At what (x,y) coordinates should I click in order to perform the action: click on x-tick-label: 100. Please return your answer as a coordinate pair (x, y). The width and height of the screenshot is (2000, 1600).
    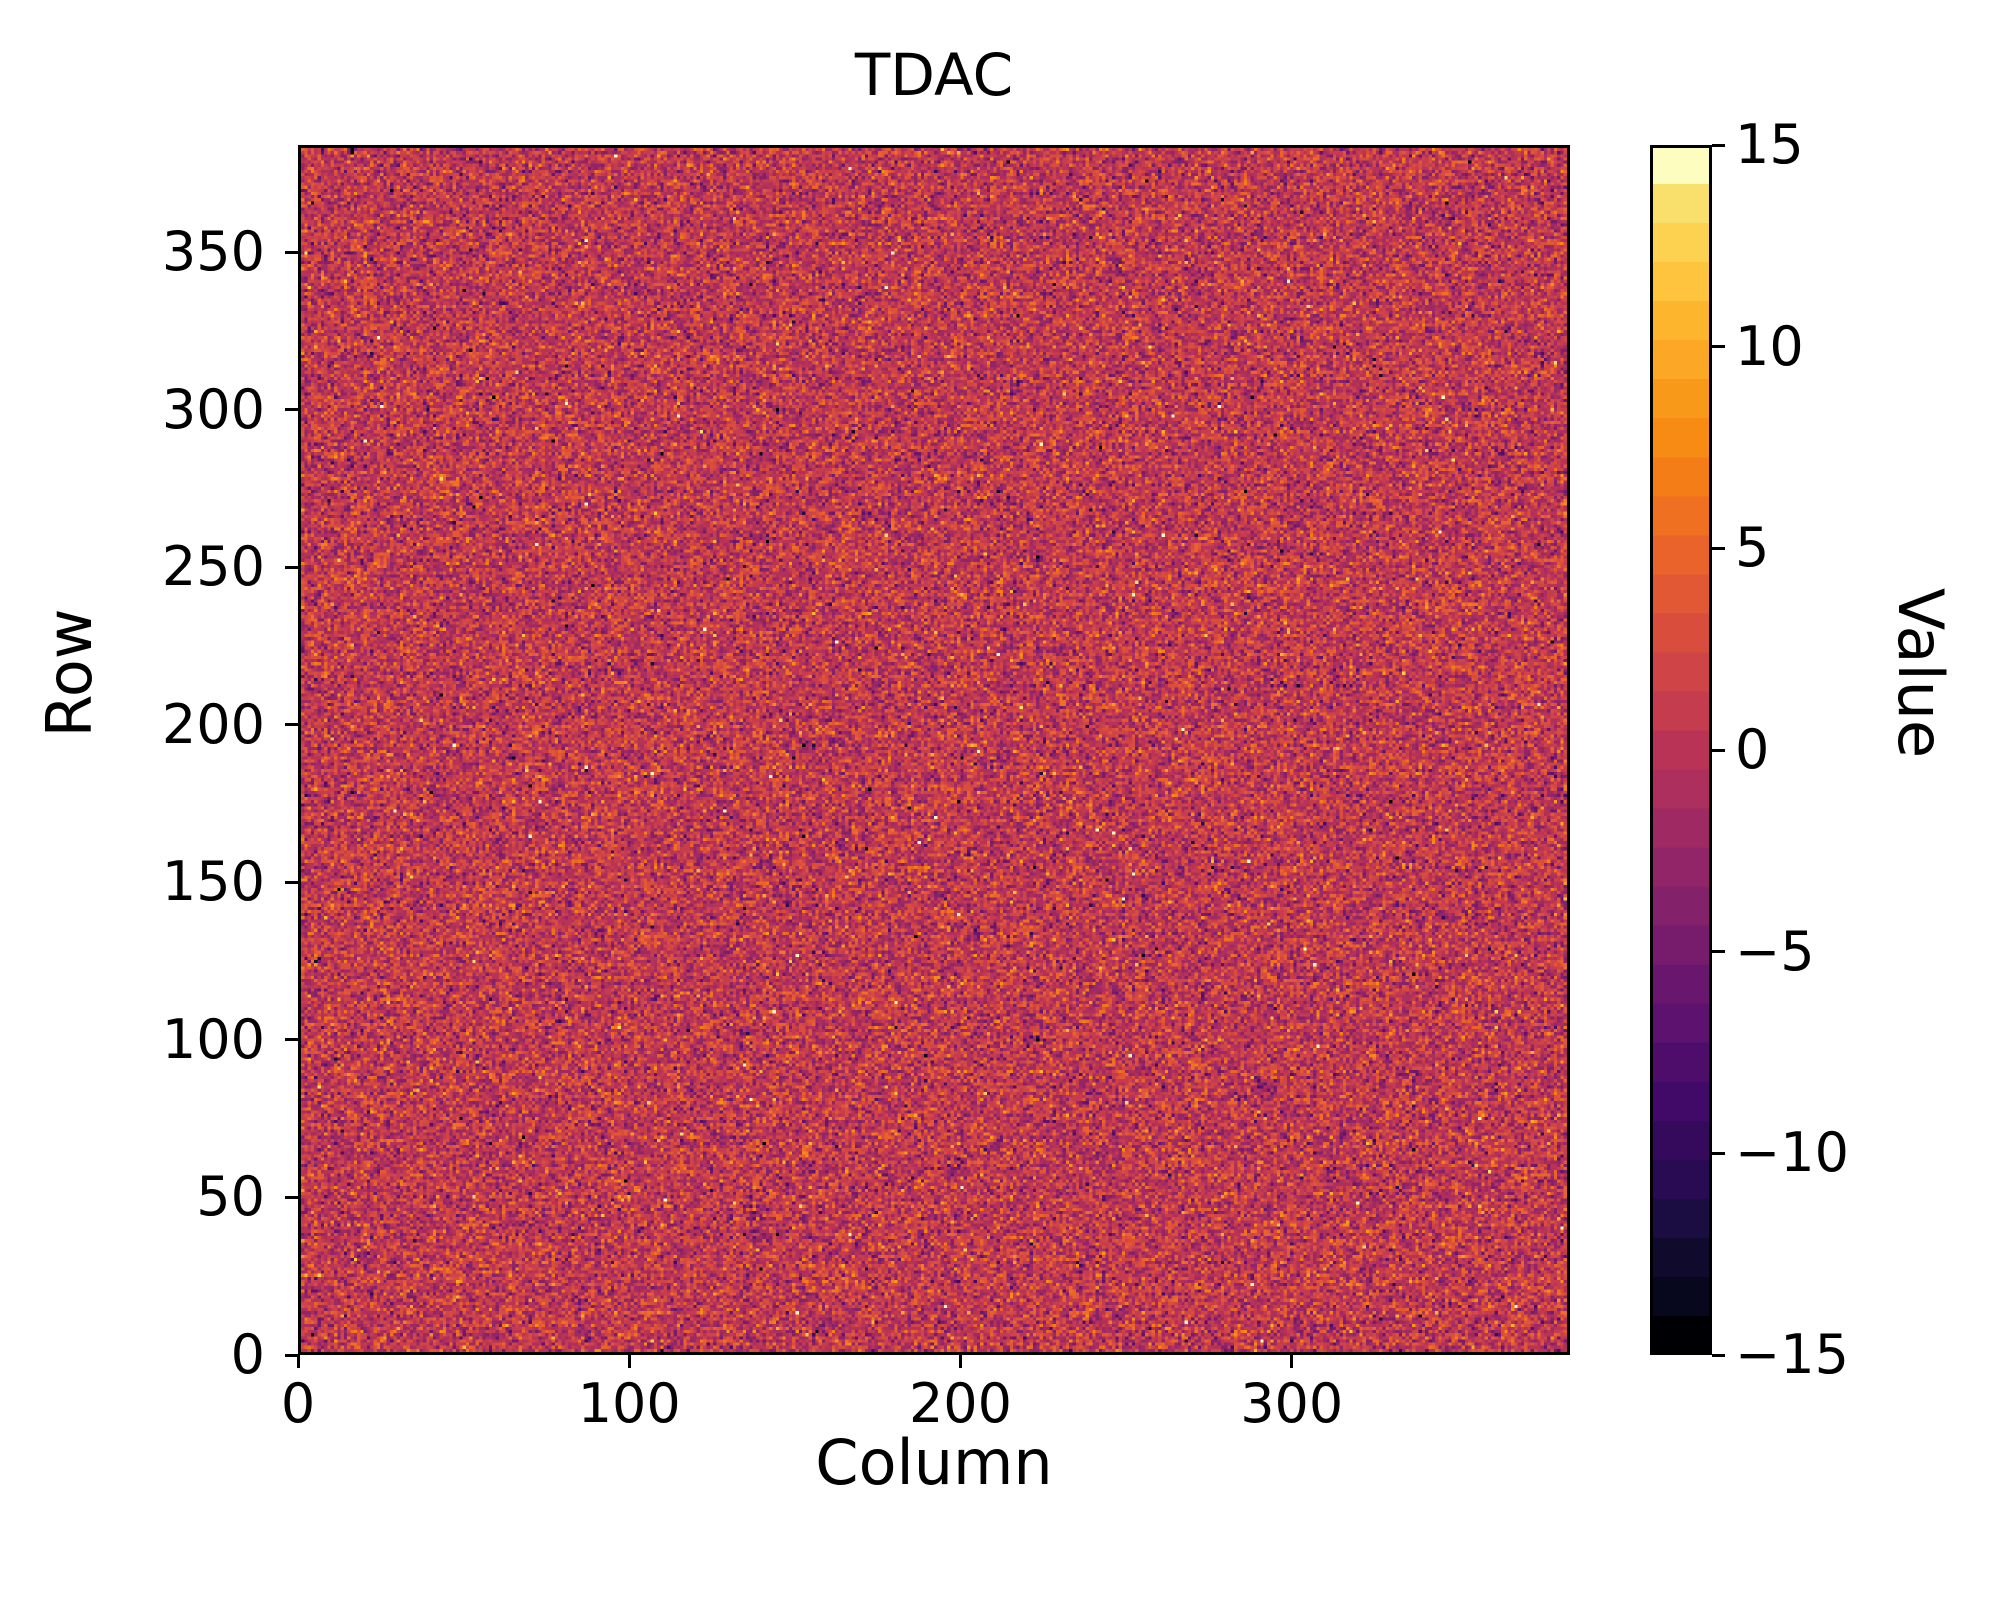
    Looking at the image, I should click on (629, 1403).